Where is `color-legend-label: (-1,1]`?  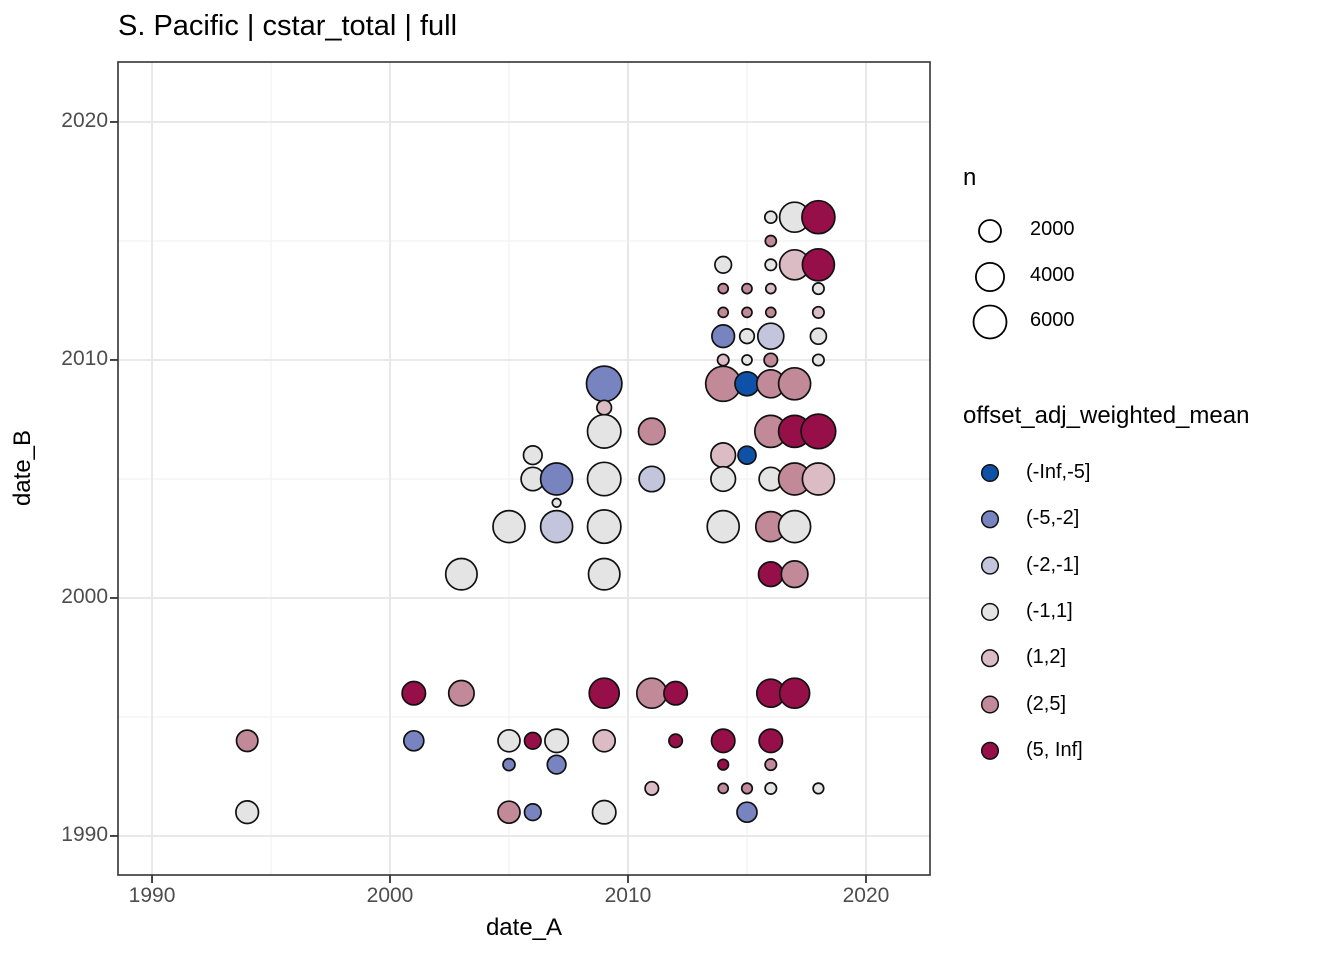
color-legend-label: (-1,1] is located at coordinates (1049, 611).